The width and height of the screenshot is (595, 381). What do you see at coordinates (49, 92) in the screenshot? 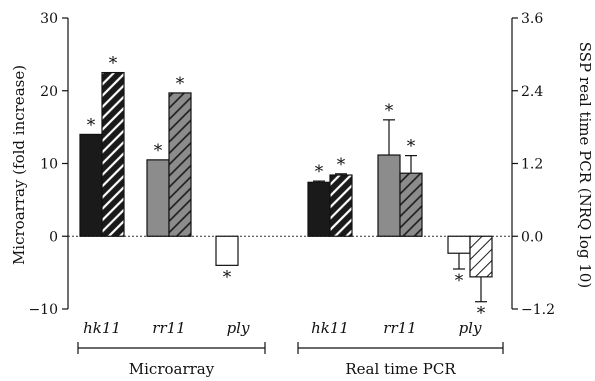
I see `left-tick-label: 20` at bounding box center [49, 92].